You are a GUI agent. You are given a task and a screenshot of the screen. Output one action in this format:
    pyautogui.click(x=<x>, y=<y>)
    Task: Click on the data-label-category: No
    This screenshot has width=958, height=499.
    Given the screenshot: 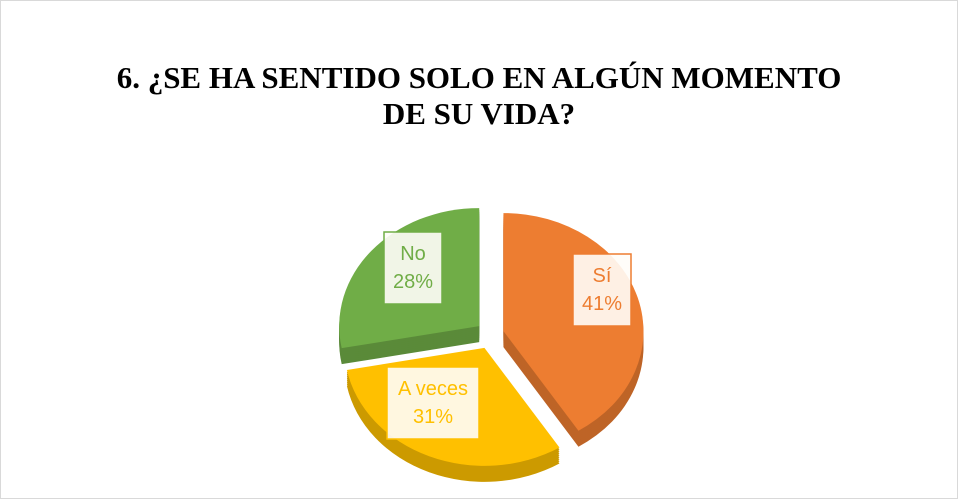 What is the action you would take?
    pyautogui.click(x=413, y=254)
    